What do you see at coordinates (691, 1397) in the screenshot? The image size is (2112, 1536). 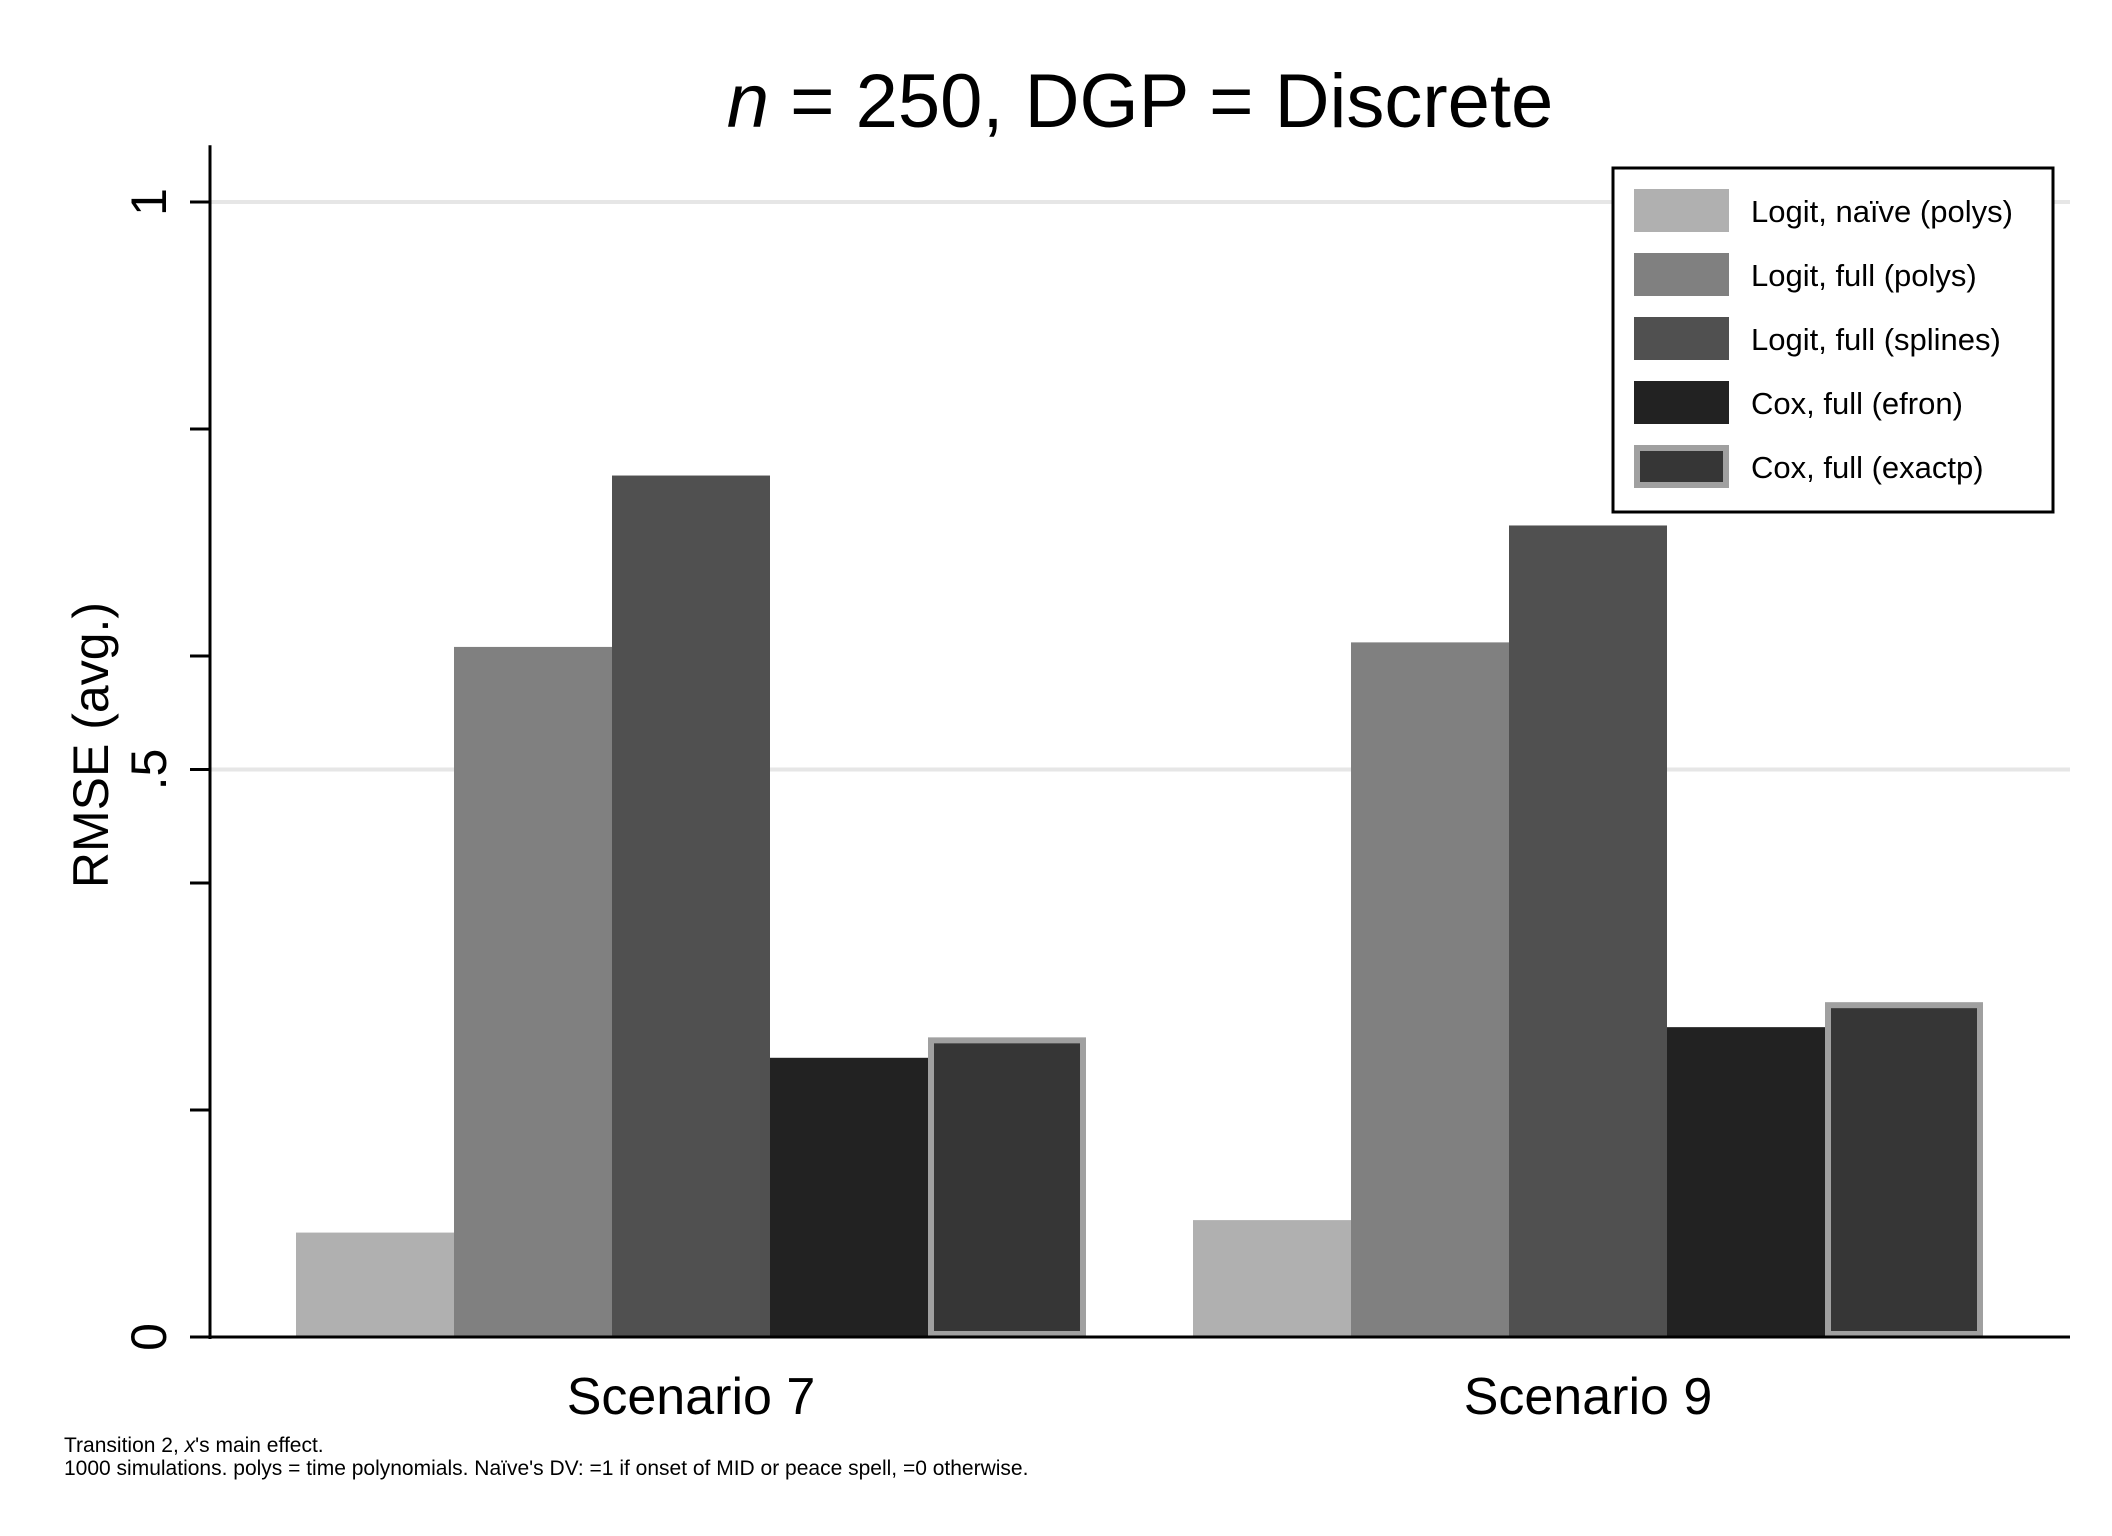 I see `x-category-label-0: Scenario 7` at bounding box center [691, 1397].